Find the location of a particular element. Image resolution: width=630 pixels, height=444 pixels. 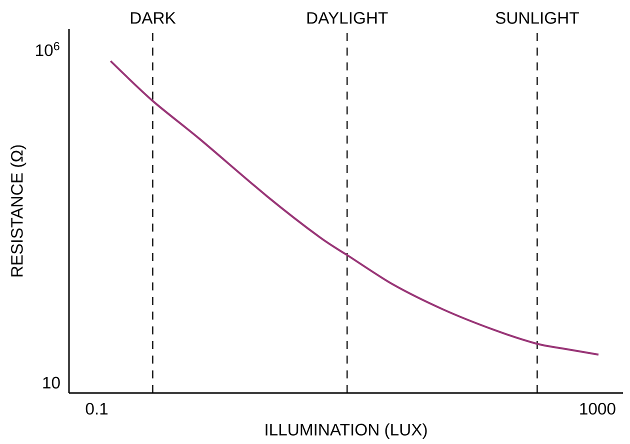

ref-line-label: SUNLIGHT is located at coordinates (537, 18).